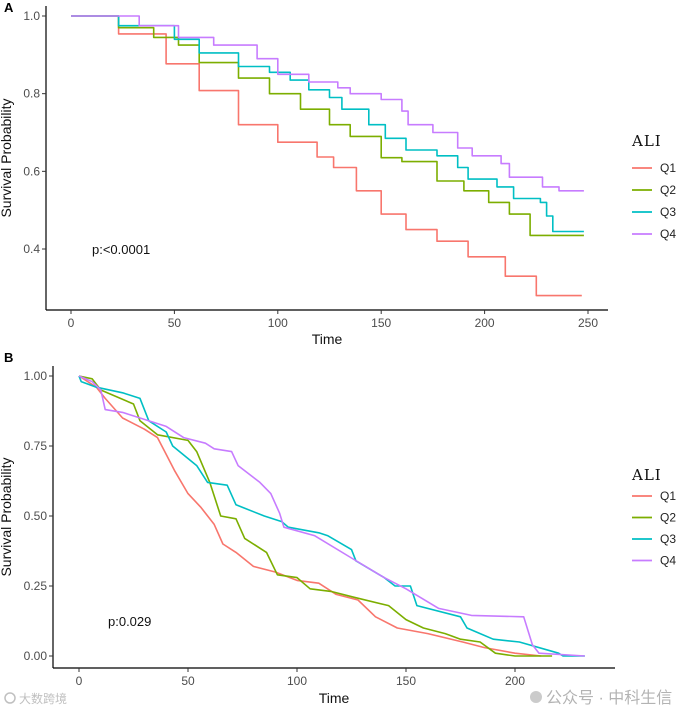 Image resolution: width=679 pixels, height=706 pixels. I want to click on x-tick-label: 250, so click(588, 323).